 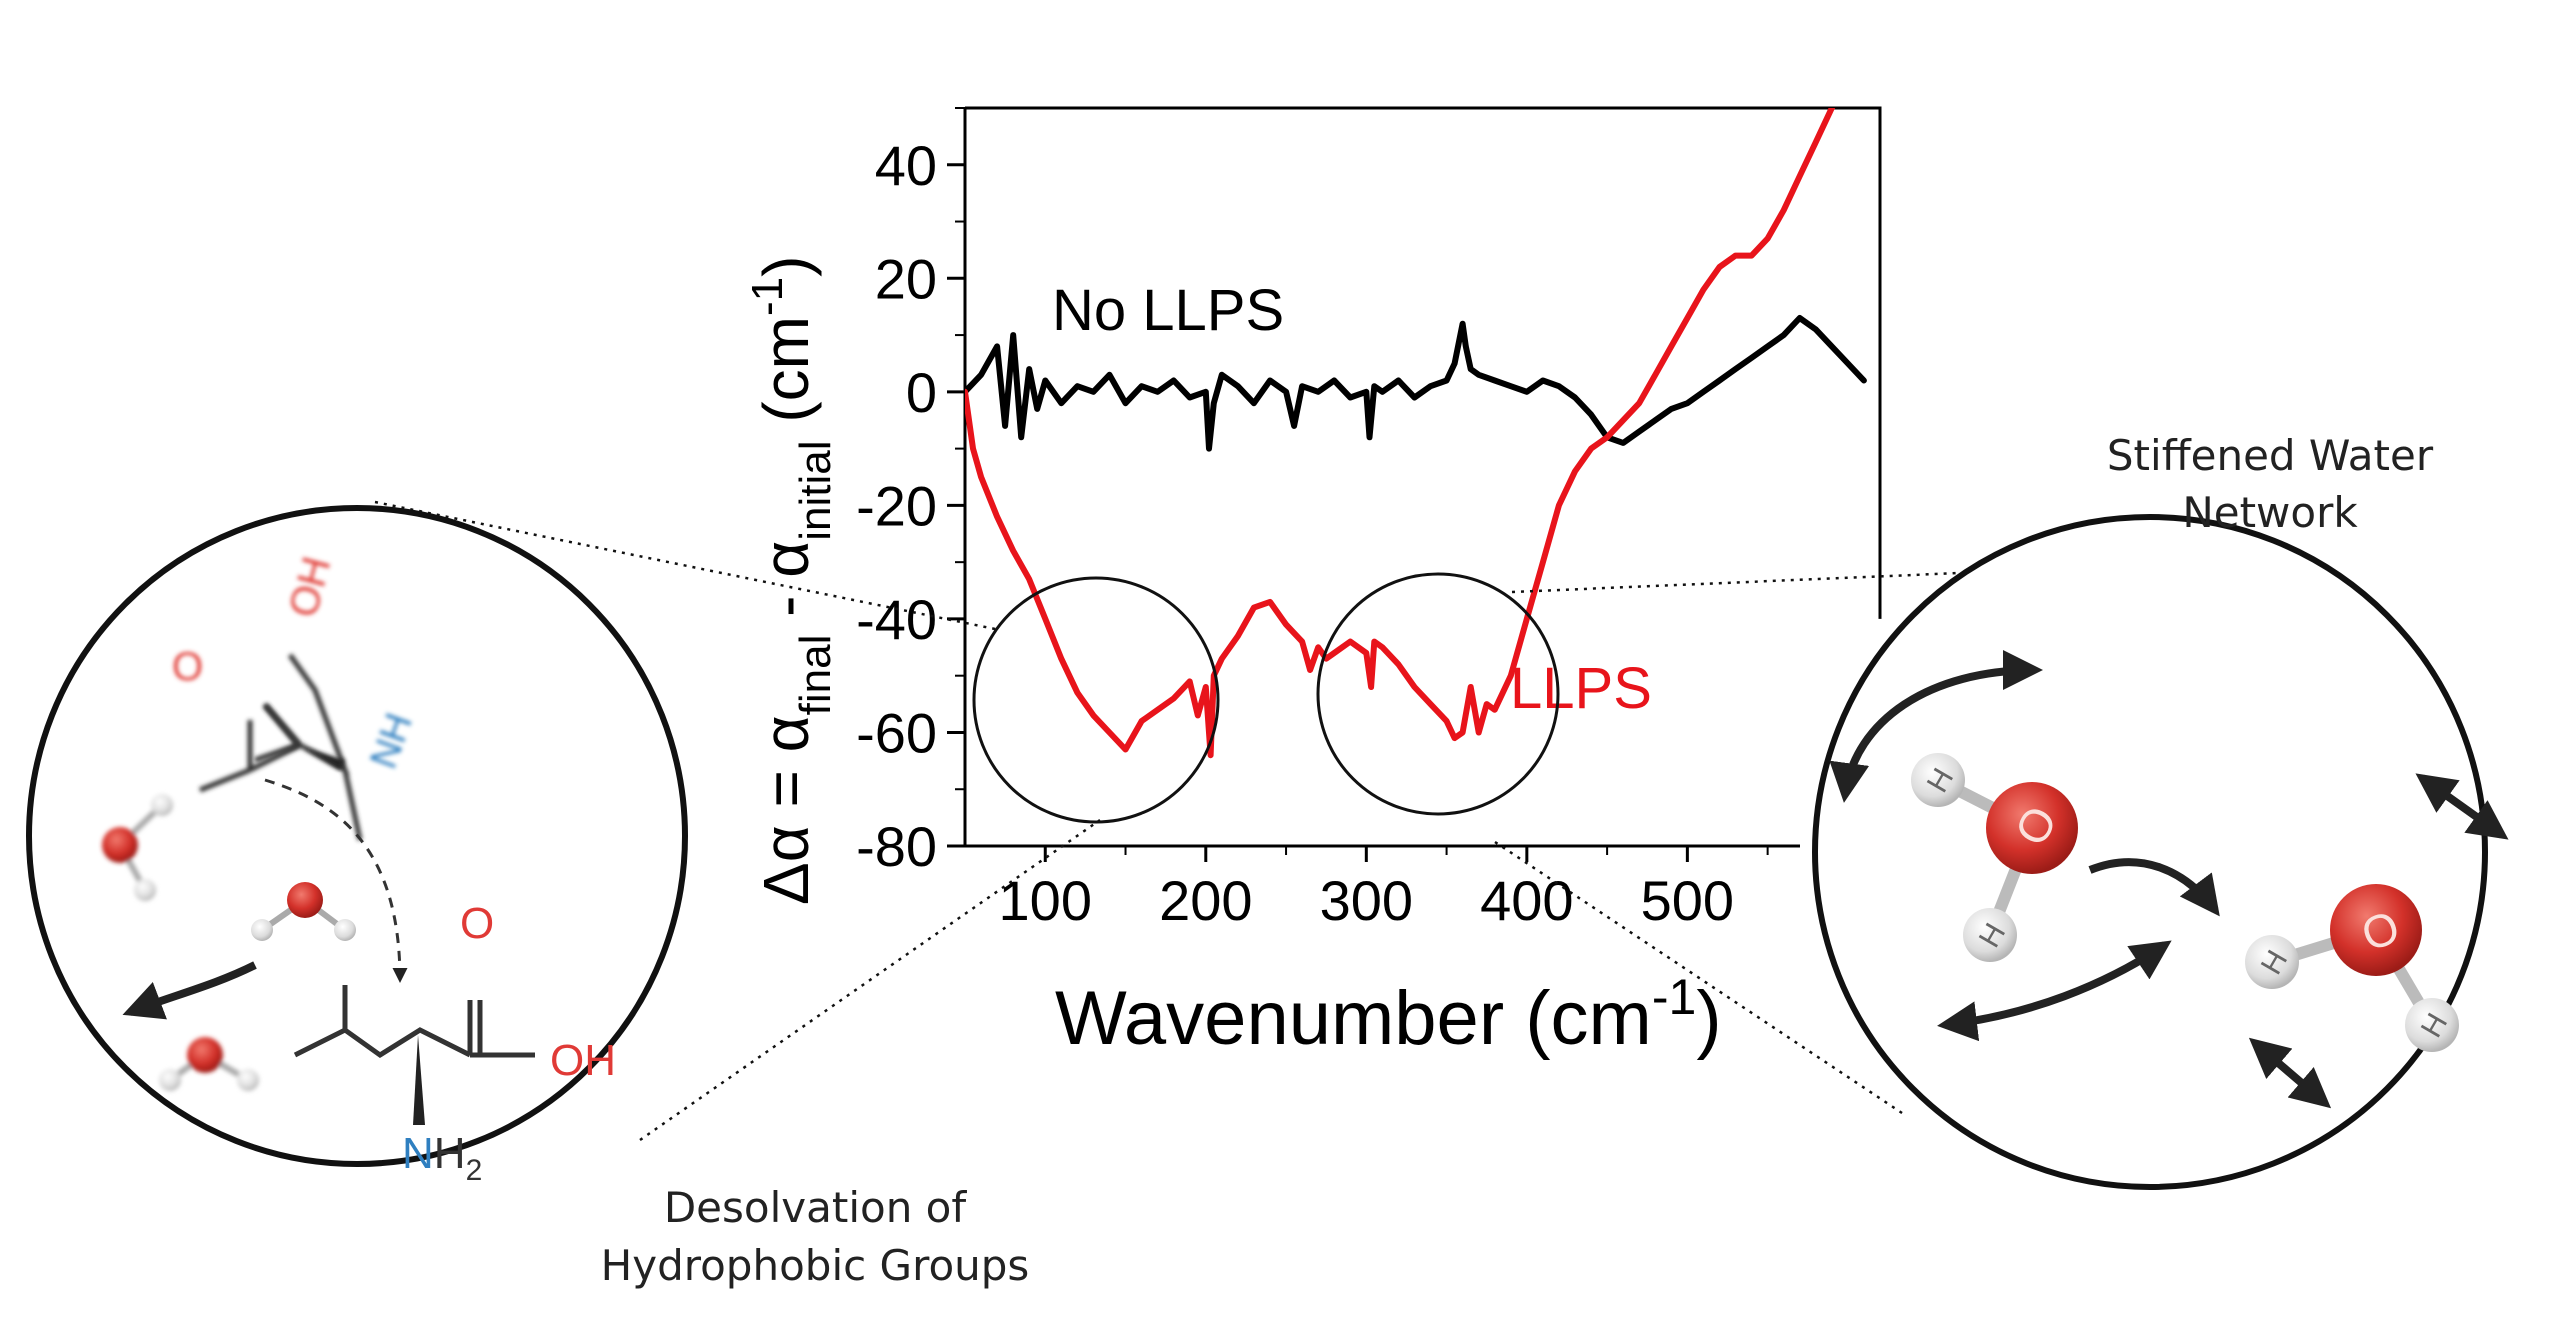 What do you see at coordinates (816, 1207) in the screenshot?
I see `caption-left-line1: Desolvation of` at bounding box center [816, 1207].